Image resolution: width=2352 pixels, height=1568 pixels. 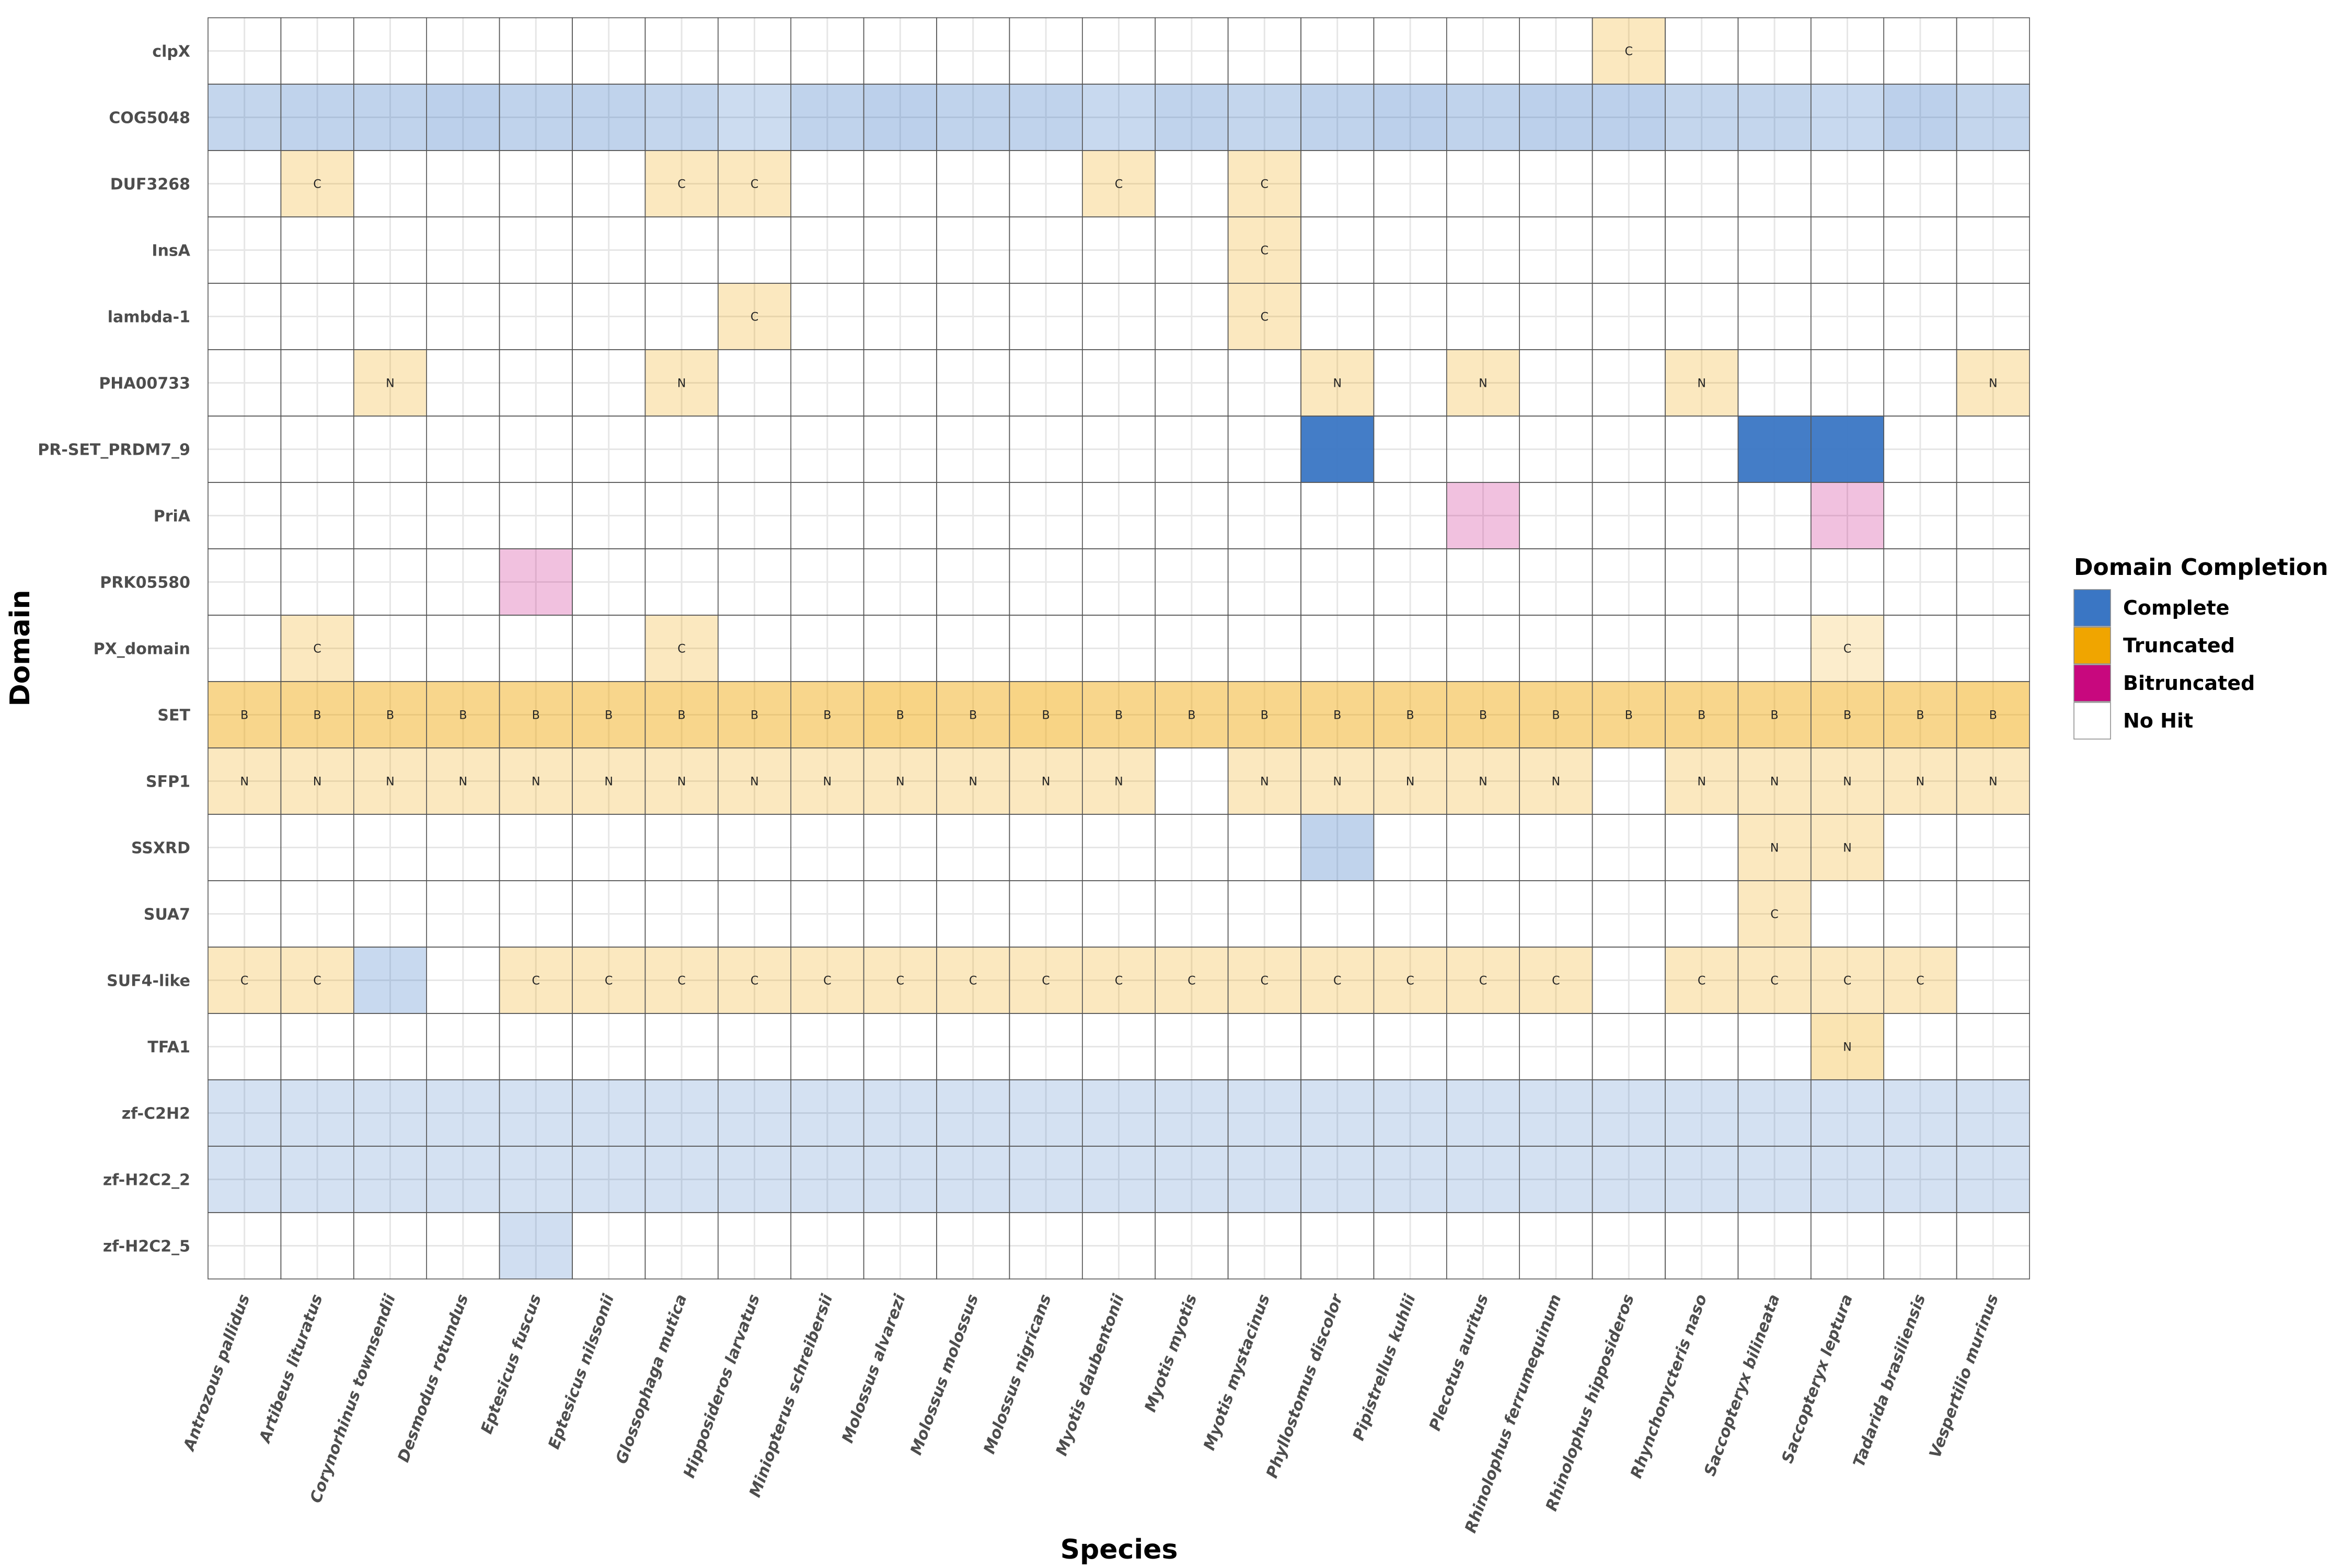 I want to click on cell-suf4-like-rhinolophus-ferrumequinum, so click(x=1556, y=980).